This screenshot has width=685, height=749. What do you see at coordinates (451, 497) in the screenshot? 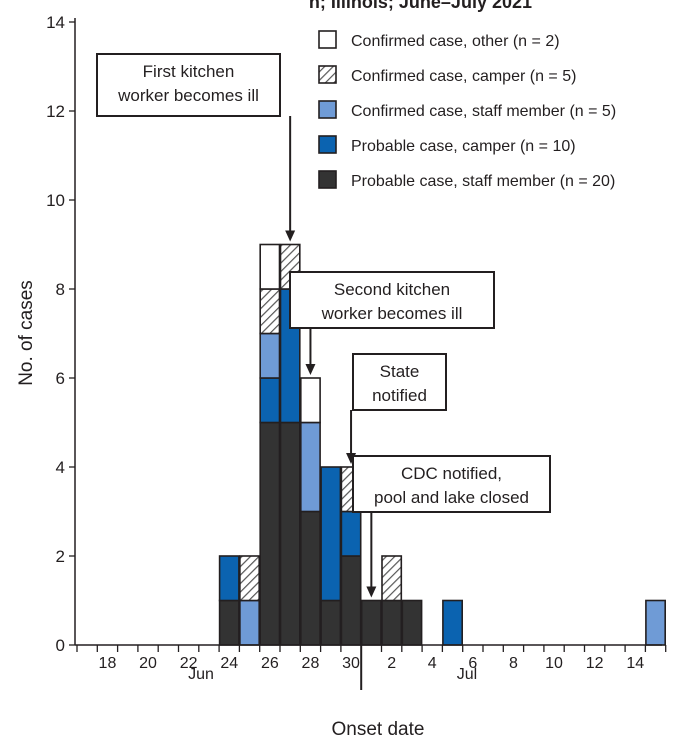
I see `annotation-text: pool and lake closed` at bounding box center [451, 497].